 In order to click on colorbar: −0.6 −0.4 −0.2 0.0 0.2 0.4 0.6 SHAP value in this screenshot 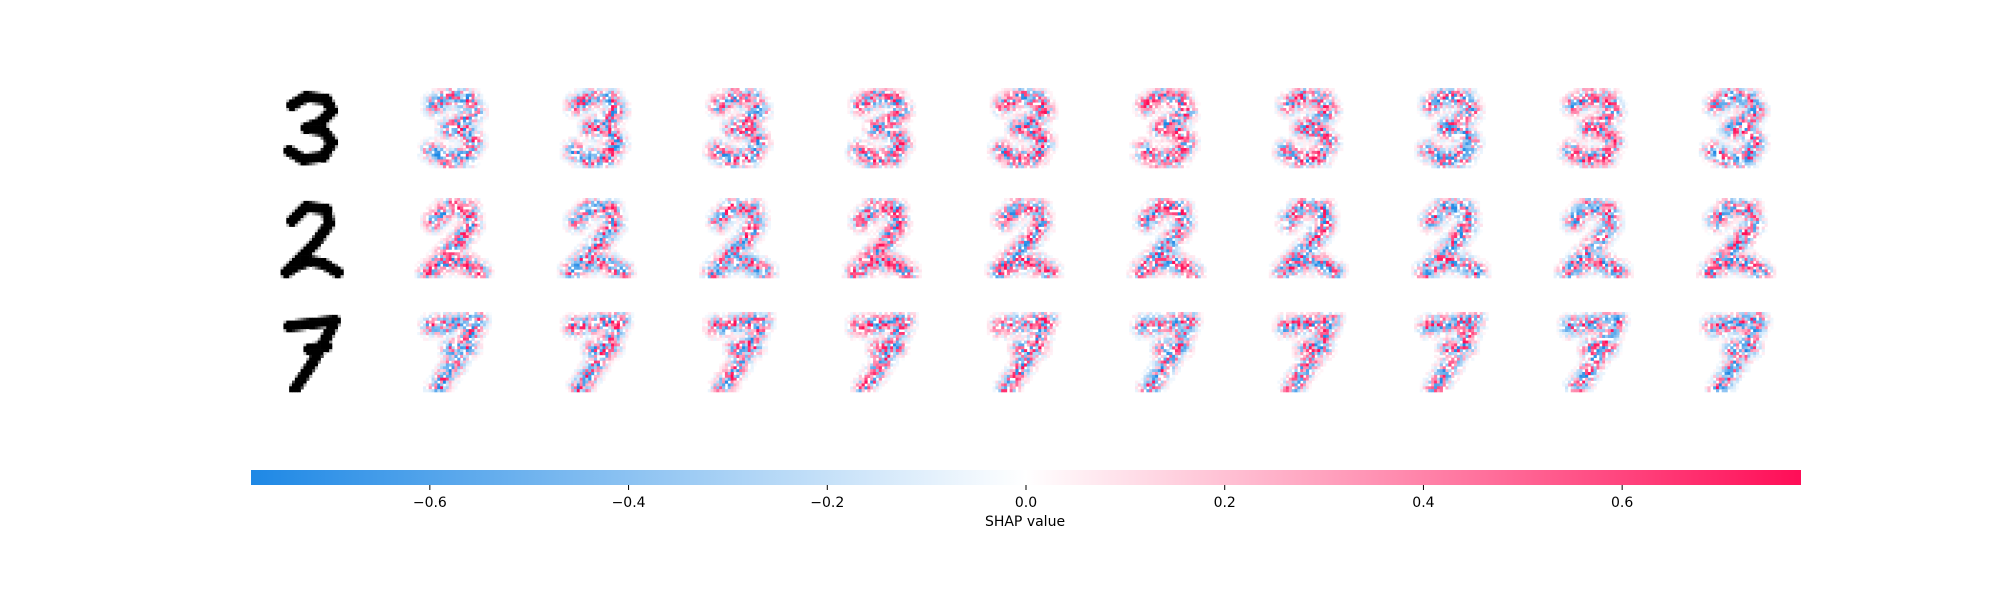, I will do `click(1026, 500)`.